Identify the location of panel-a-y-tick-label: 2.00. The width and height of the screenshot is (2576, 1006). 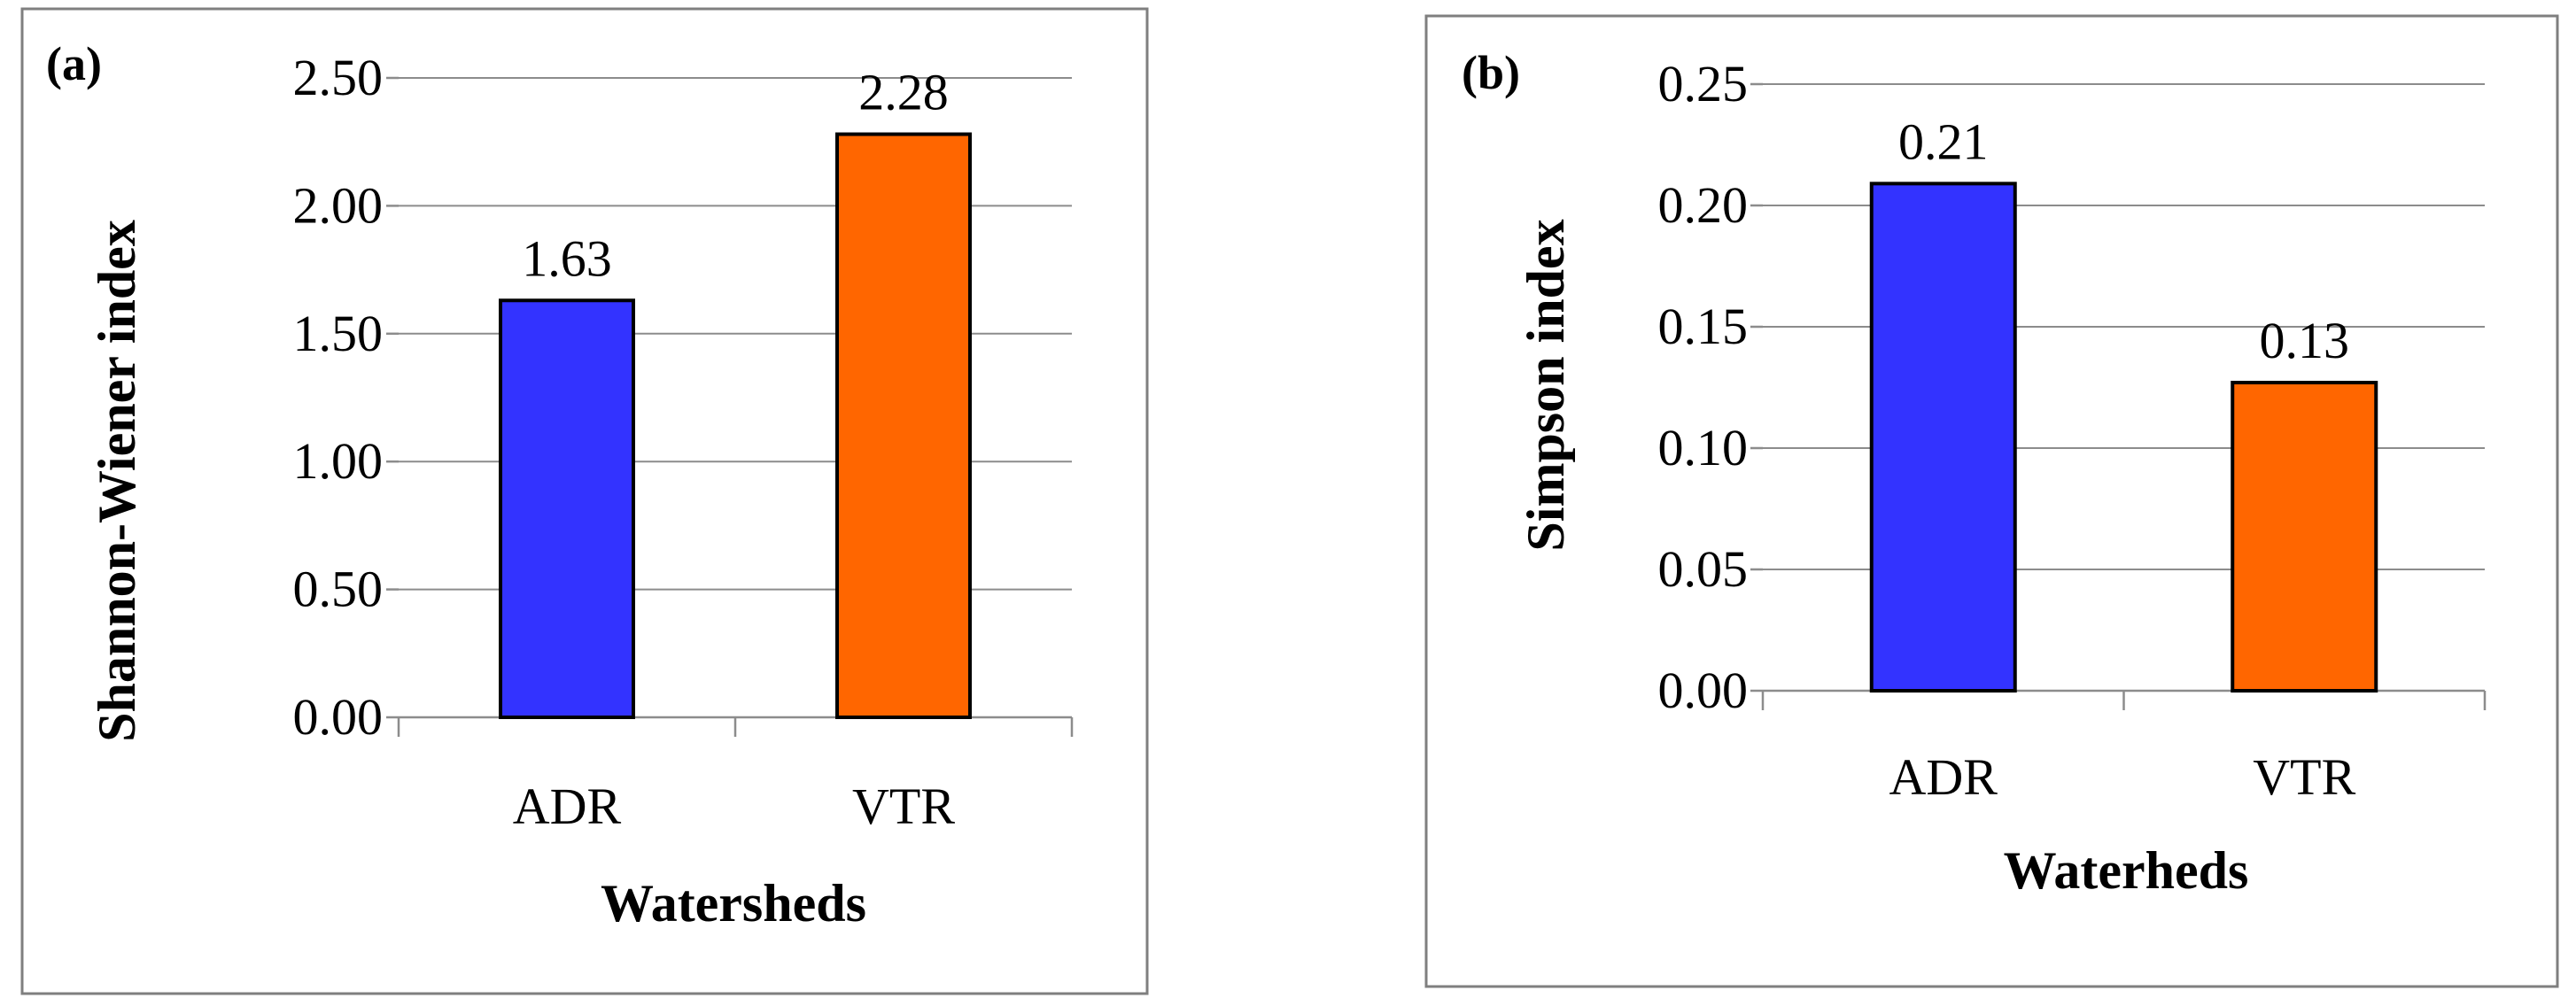
(338, 205).